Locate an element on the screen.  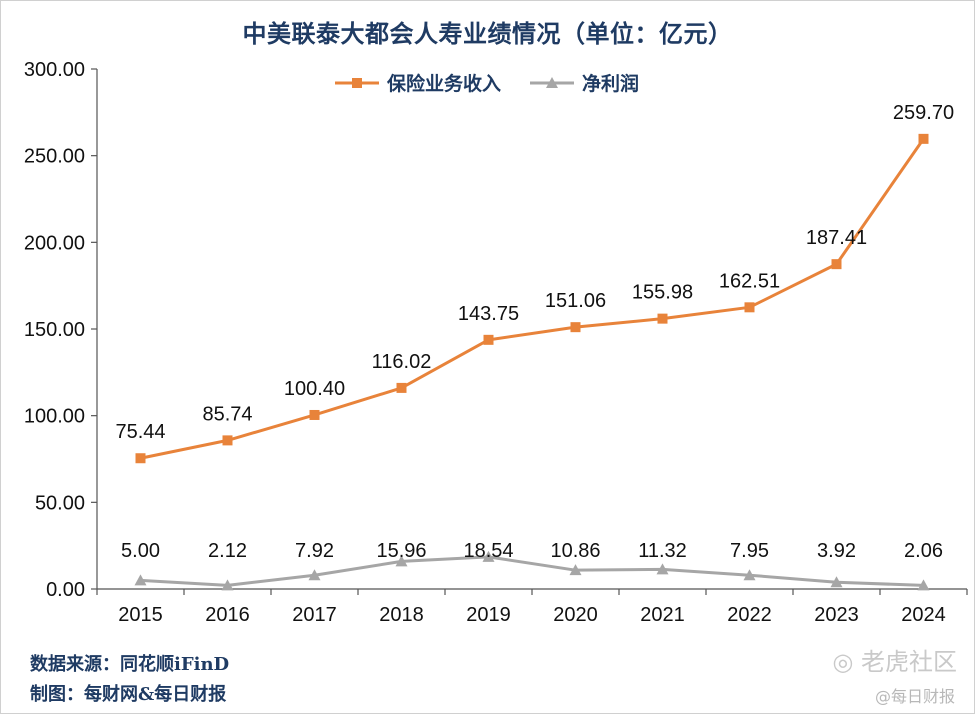
data-label: 15.96 is located at coordinates (401, 551).